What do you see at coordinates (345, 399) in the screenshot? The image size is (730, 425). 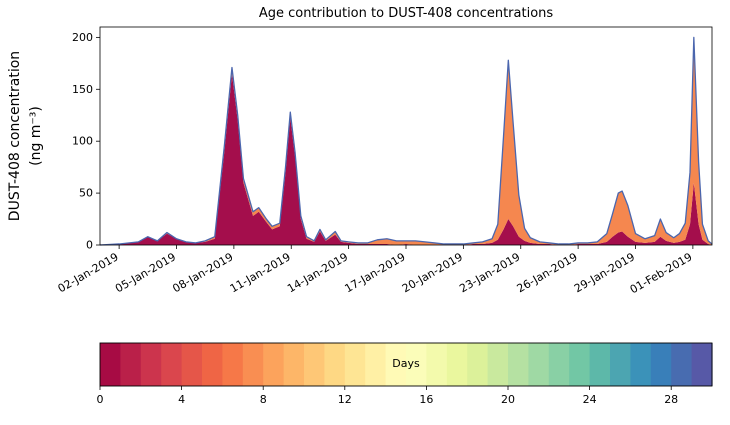 I see `colorbar-tick-label: 12` at bounding box center [345, 399].